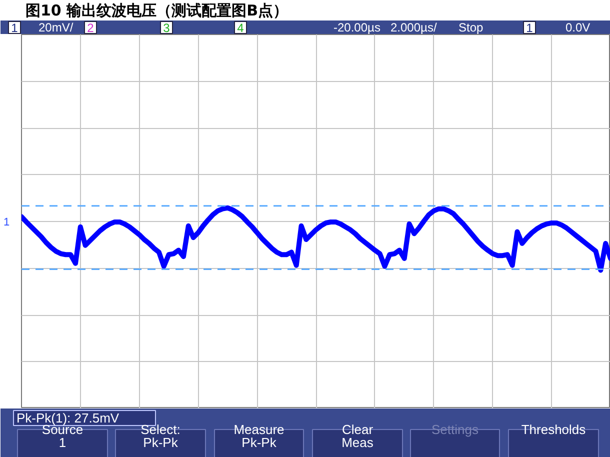 The height and width of the screenshot is (457, 610). I want to click on text: 2.000µs/, so click(414, 27).